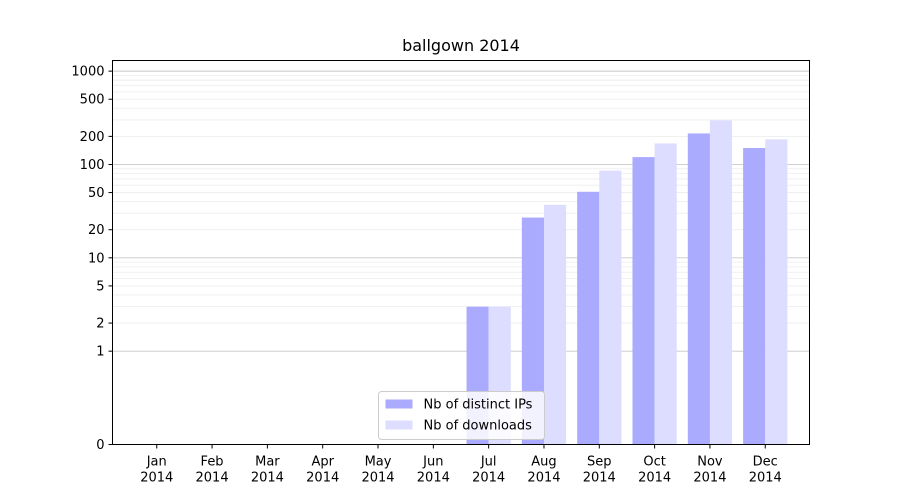  I want to click on y-tick-label: 5, so click(100, 286).